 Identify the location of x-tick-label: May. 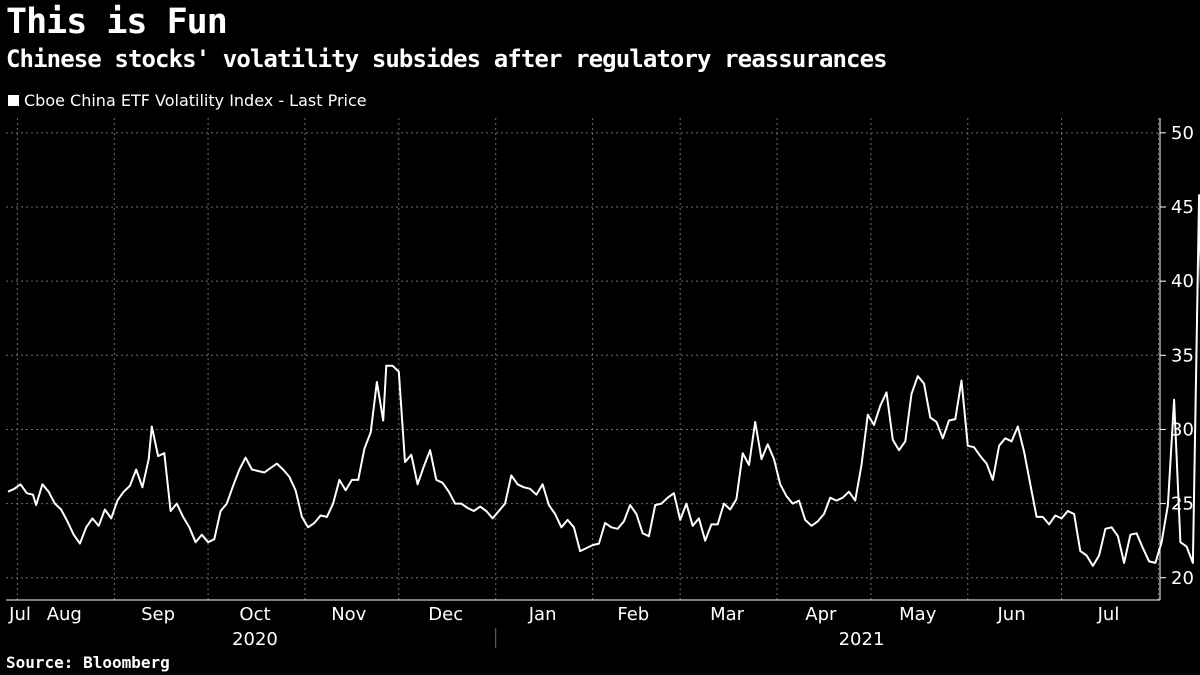
(918, 614).